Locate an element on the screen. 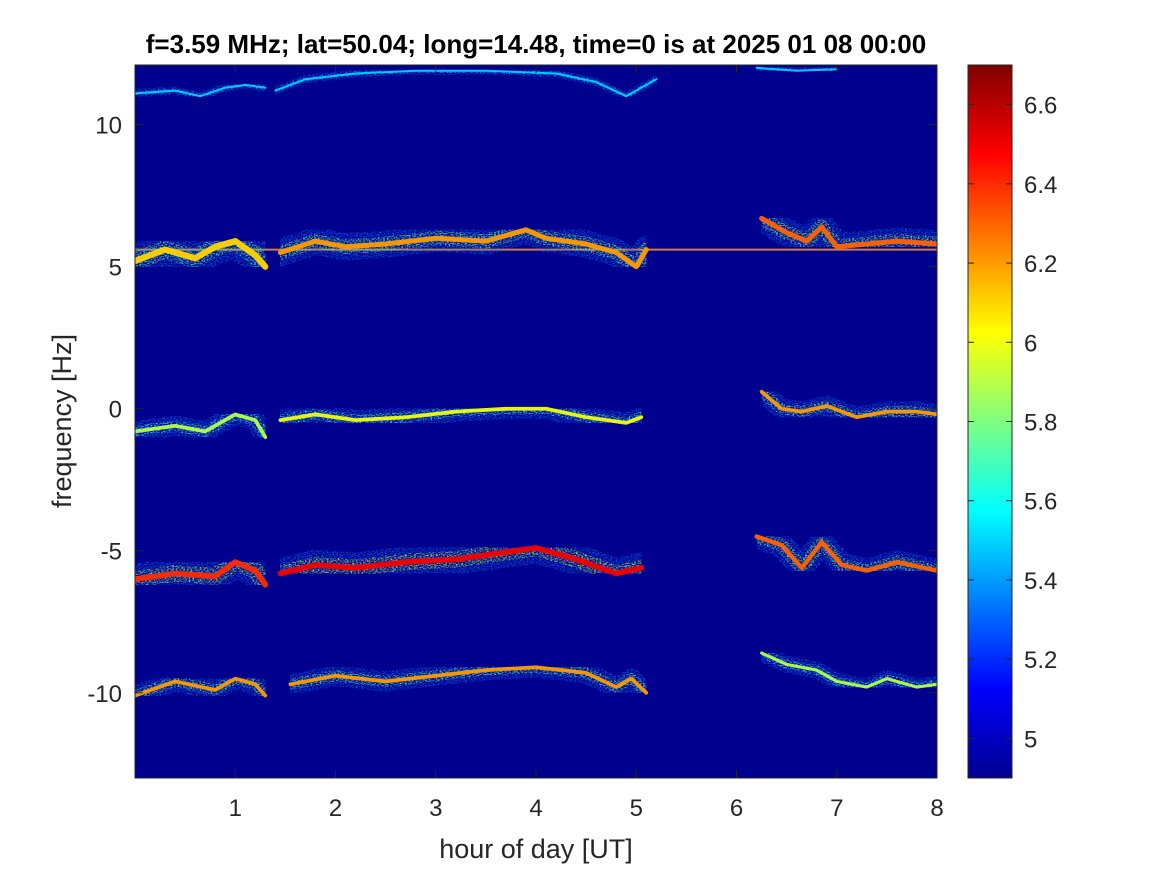  colorbar-tick-label: 5.2 is located at coordinates (1040, 660).